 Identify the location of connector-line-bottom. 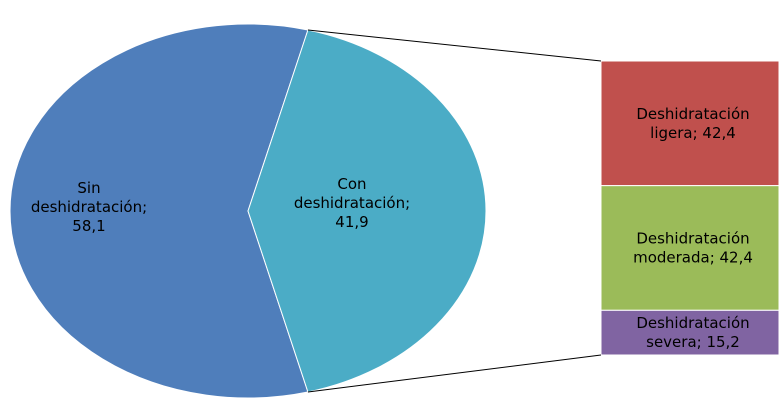
(454, 373).